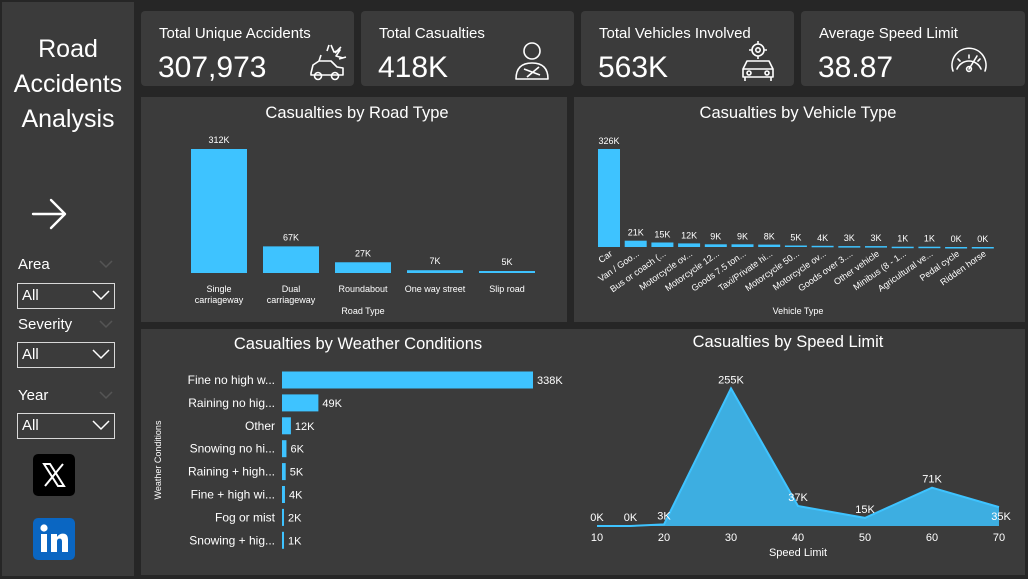 The image size is (1028, 579). What do you see at coordinates (758, 61) in the screenshot?
I see `car-service-icon` at bounding box center [758, 61].